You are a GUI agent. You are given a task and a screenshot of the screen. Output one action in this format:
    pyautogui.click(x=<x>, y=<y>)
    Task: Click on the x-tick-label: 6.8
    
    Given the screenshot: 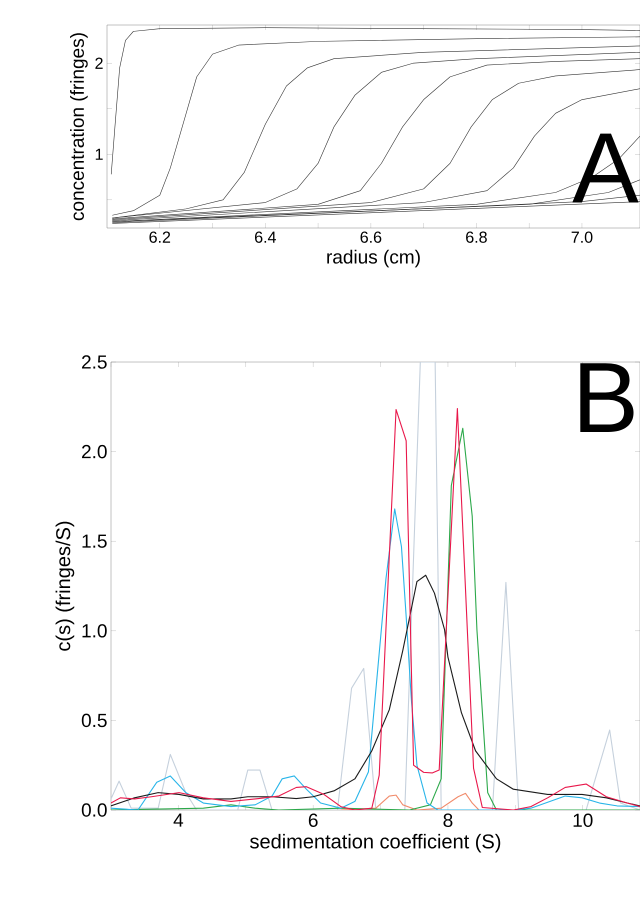 What is the action you would take?
    pyautogui.click(x=476, y=237)
    